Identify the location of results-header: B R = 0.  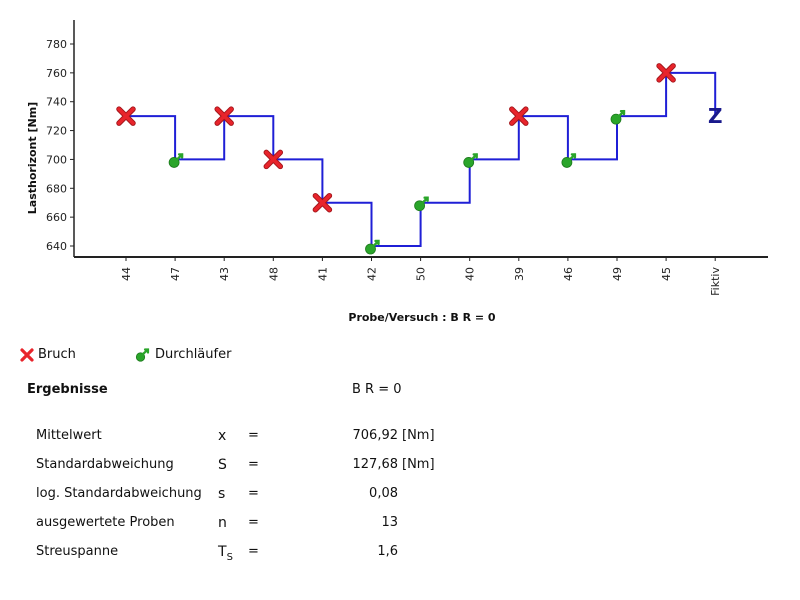
(377, 389).